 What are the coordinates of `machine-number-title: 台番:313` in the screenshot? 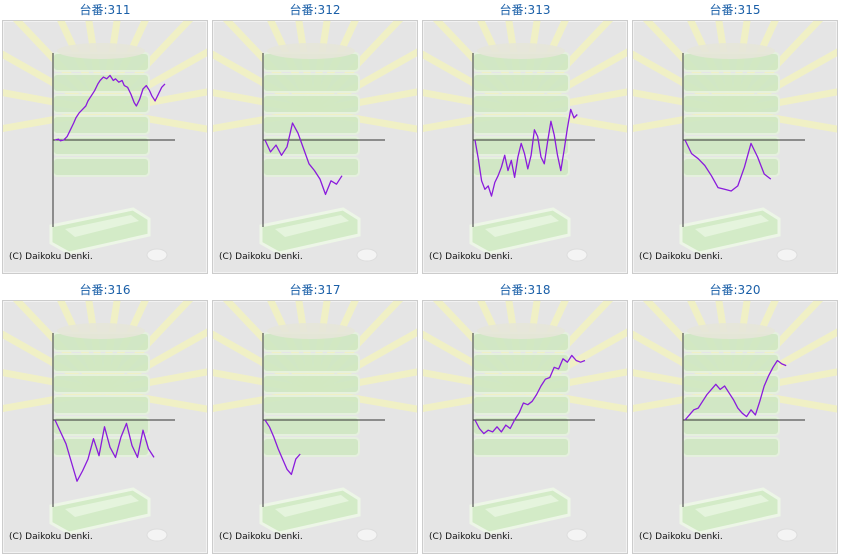 It's located at (525, 10).